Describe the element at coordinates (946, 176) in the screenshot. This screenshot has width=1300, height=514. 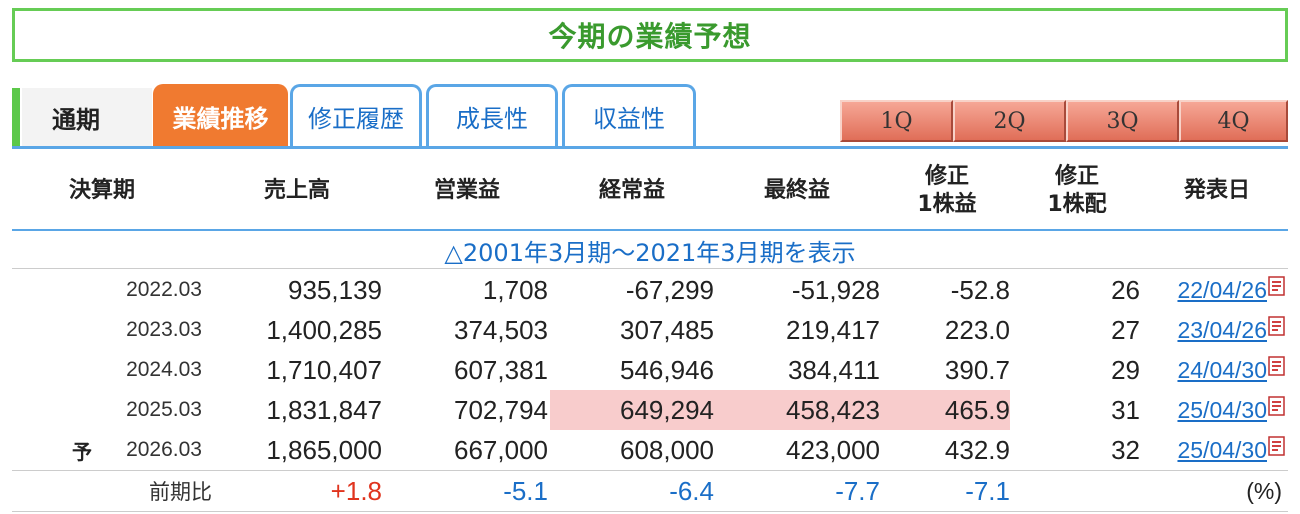
I see `header-eps-line1: 修正` at that location.